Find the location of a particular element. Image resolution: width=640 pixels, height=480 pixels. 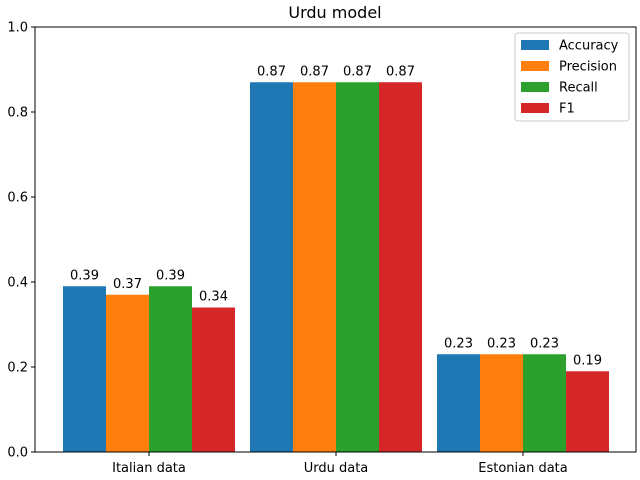

legend-swatch-recall is located at coordinates (535, 87).